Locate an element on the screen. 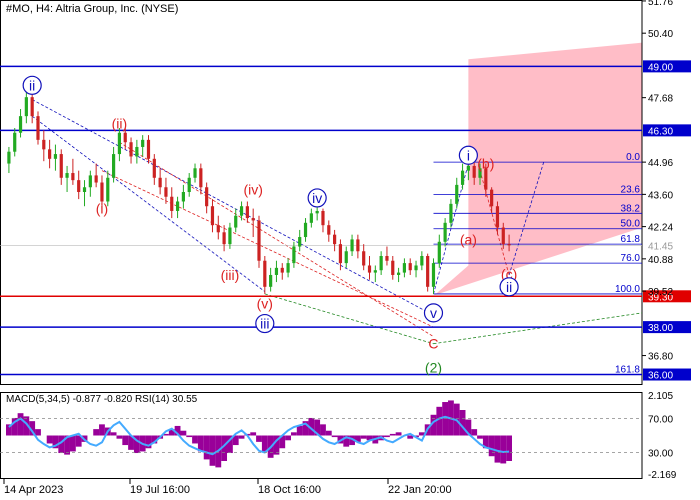  current-price-tag is located at coordinates (667, 245).